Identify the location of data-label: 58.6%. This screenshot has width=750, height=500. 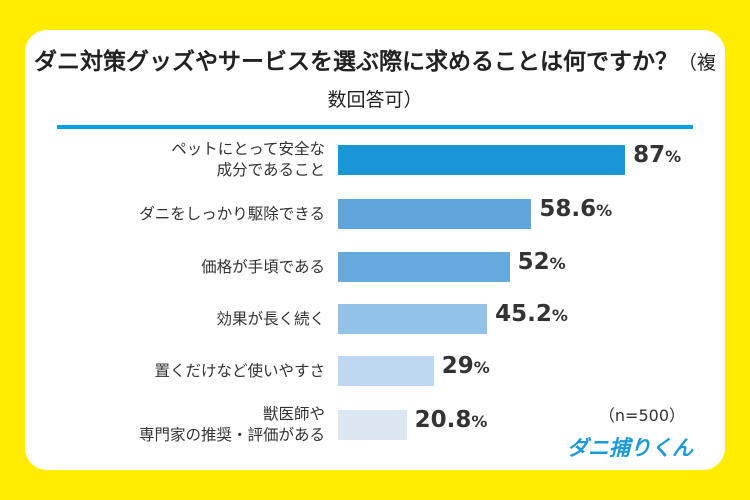
(575, 209).